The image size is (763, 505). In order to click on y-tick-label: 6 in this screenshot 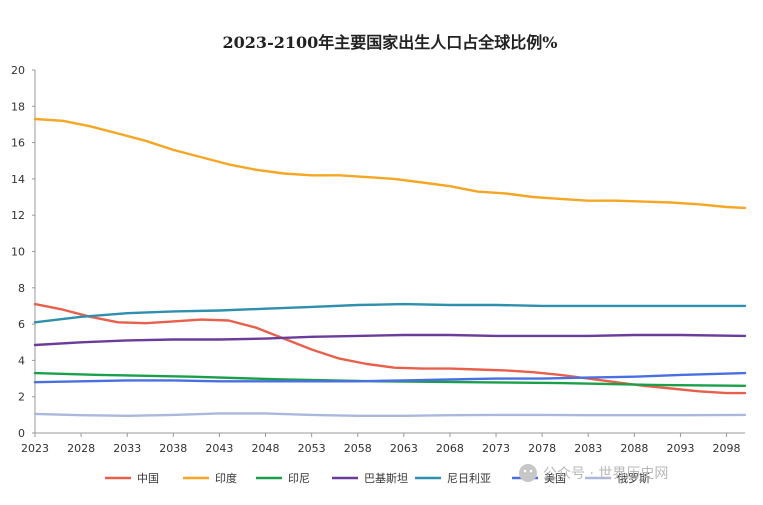, I will do `click(21, 324)`.